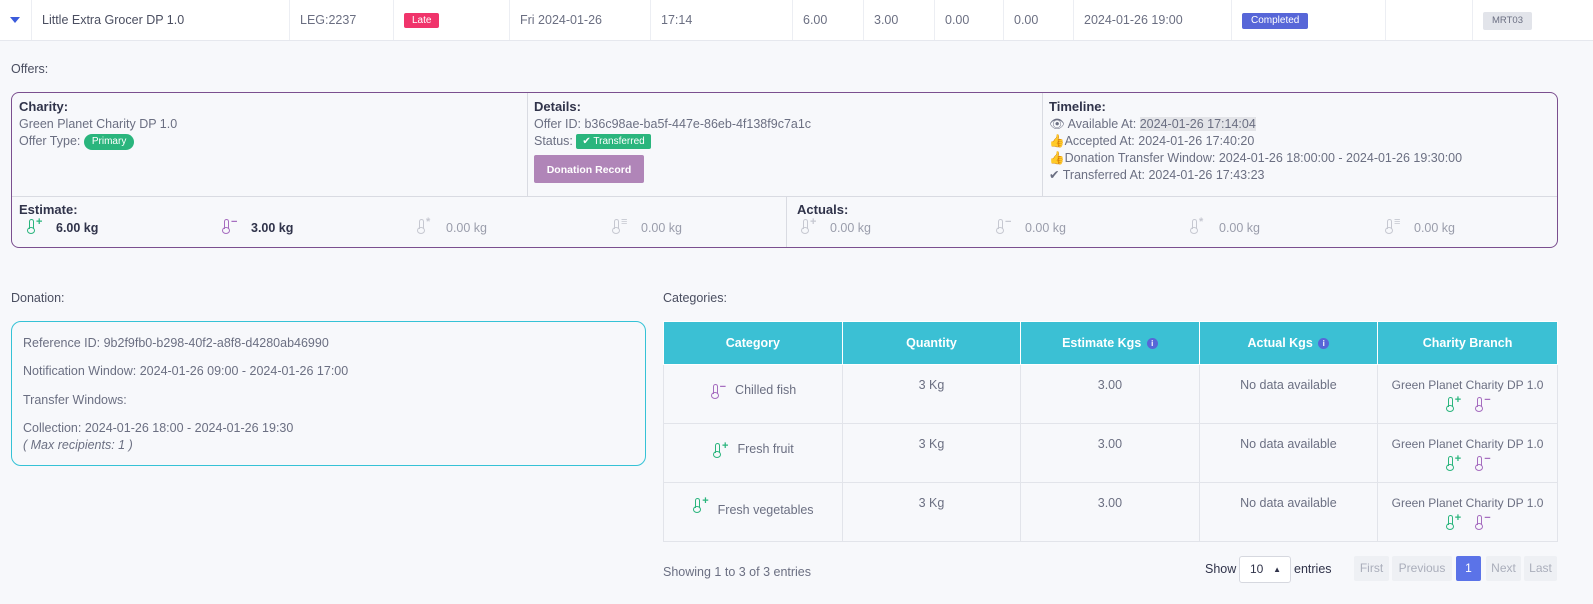 This screenshot has width=1593, height=604. What do you see at coordinates (786, 221) in the screenshot?
I see `divider` at bounding box center [786, 221].